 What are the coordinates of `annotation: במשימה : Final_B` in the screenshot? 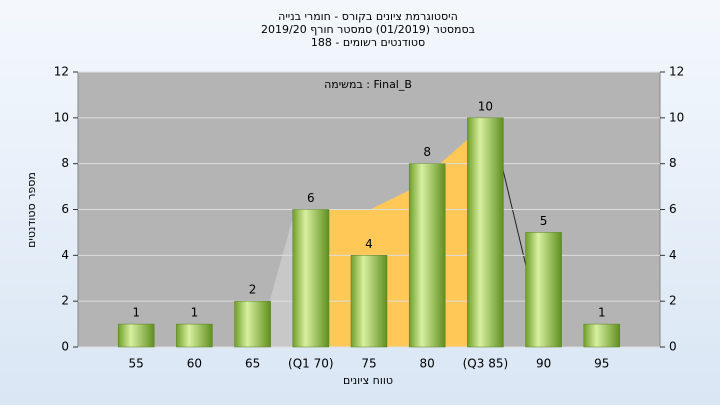 It's located at (368, 84).